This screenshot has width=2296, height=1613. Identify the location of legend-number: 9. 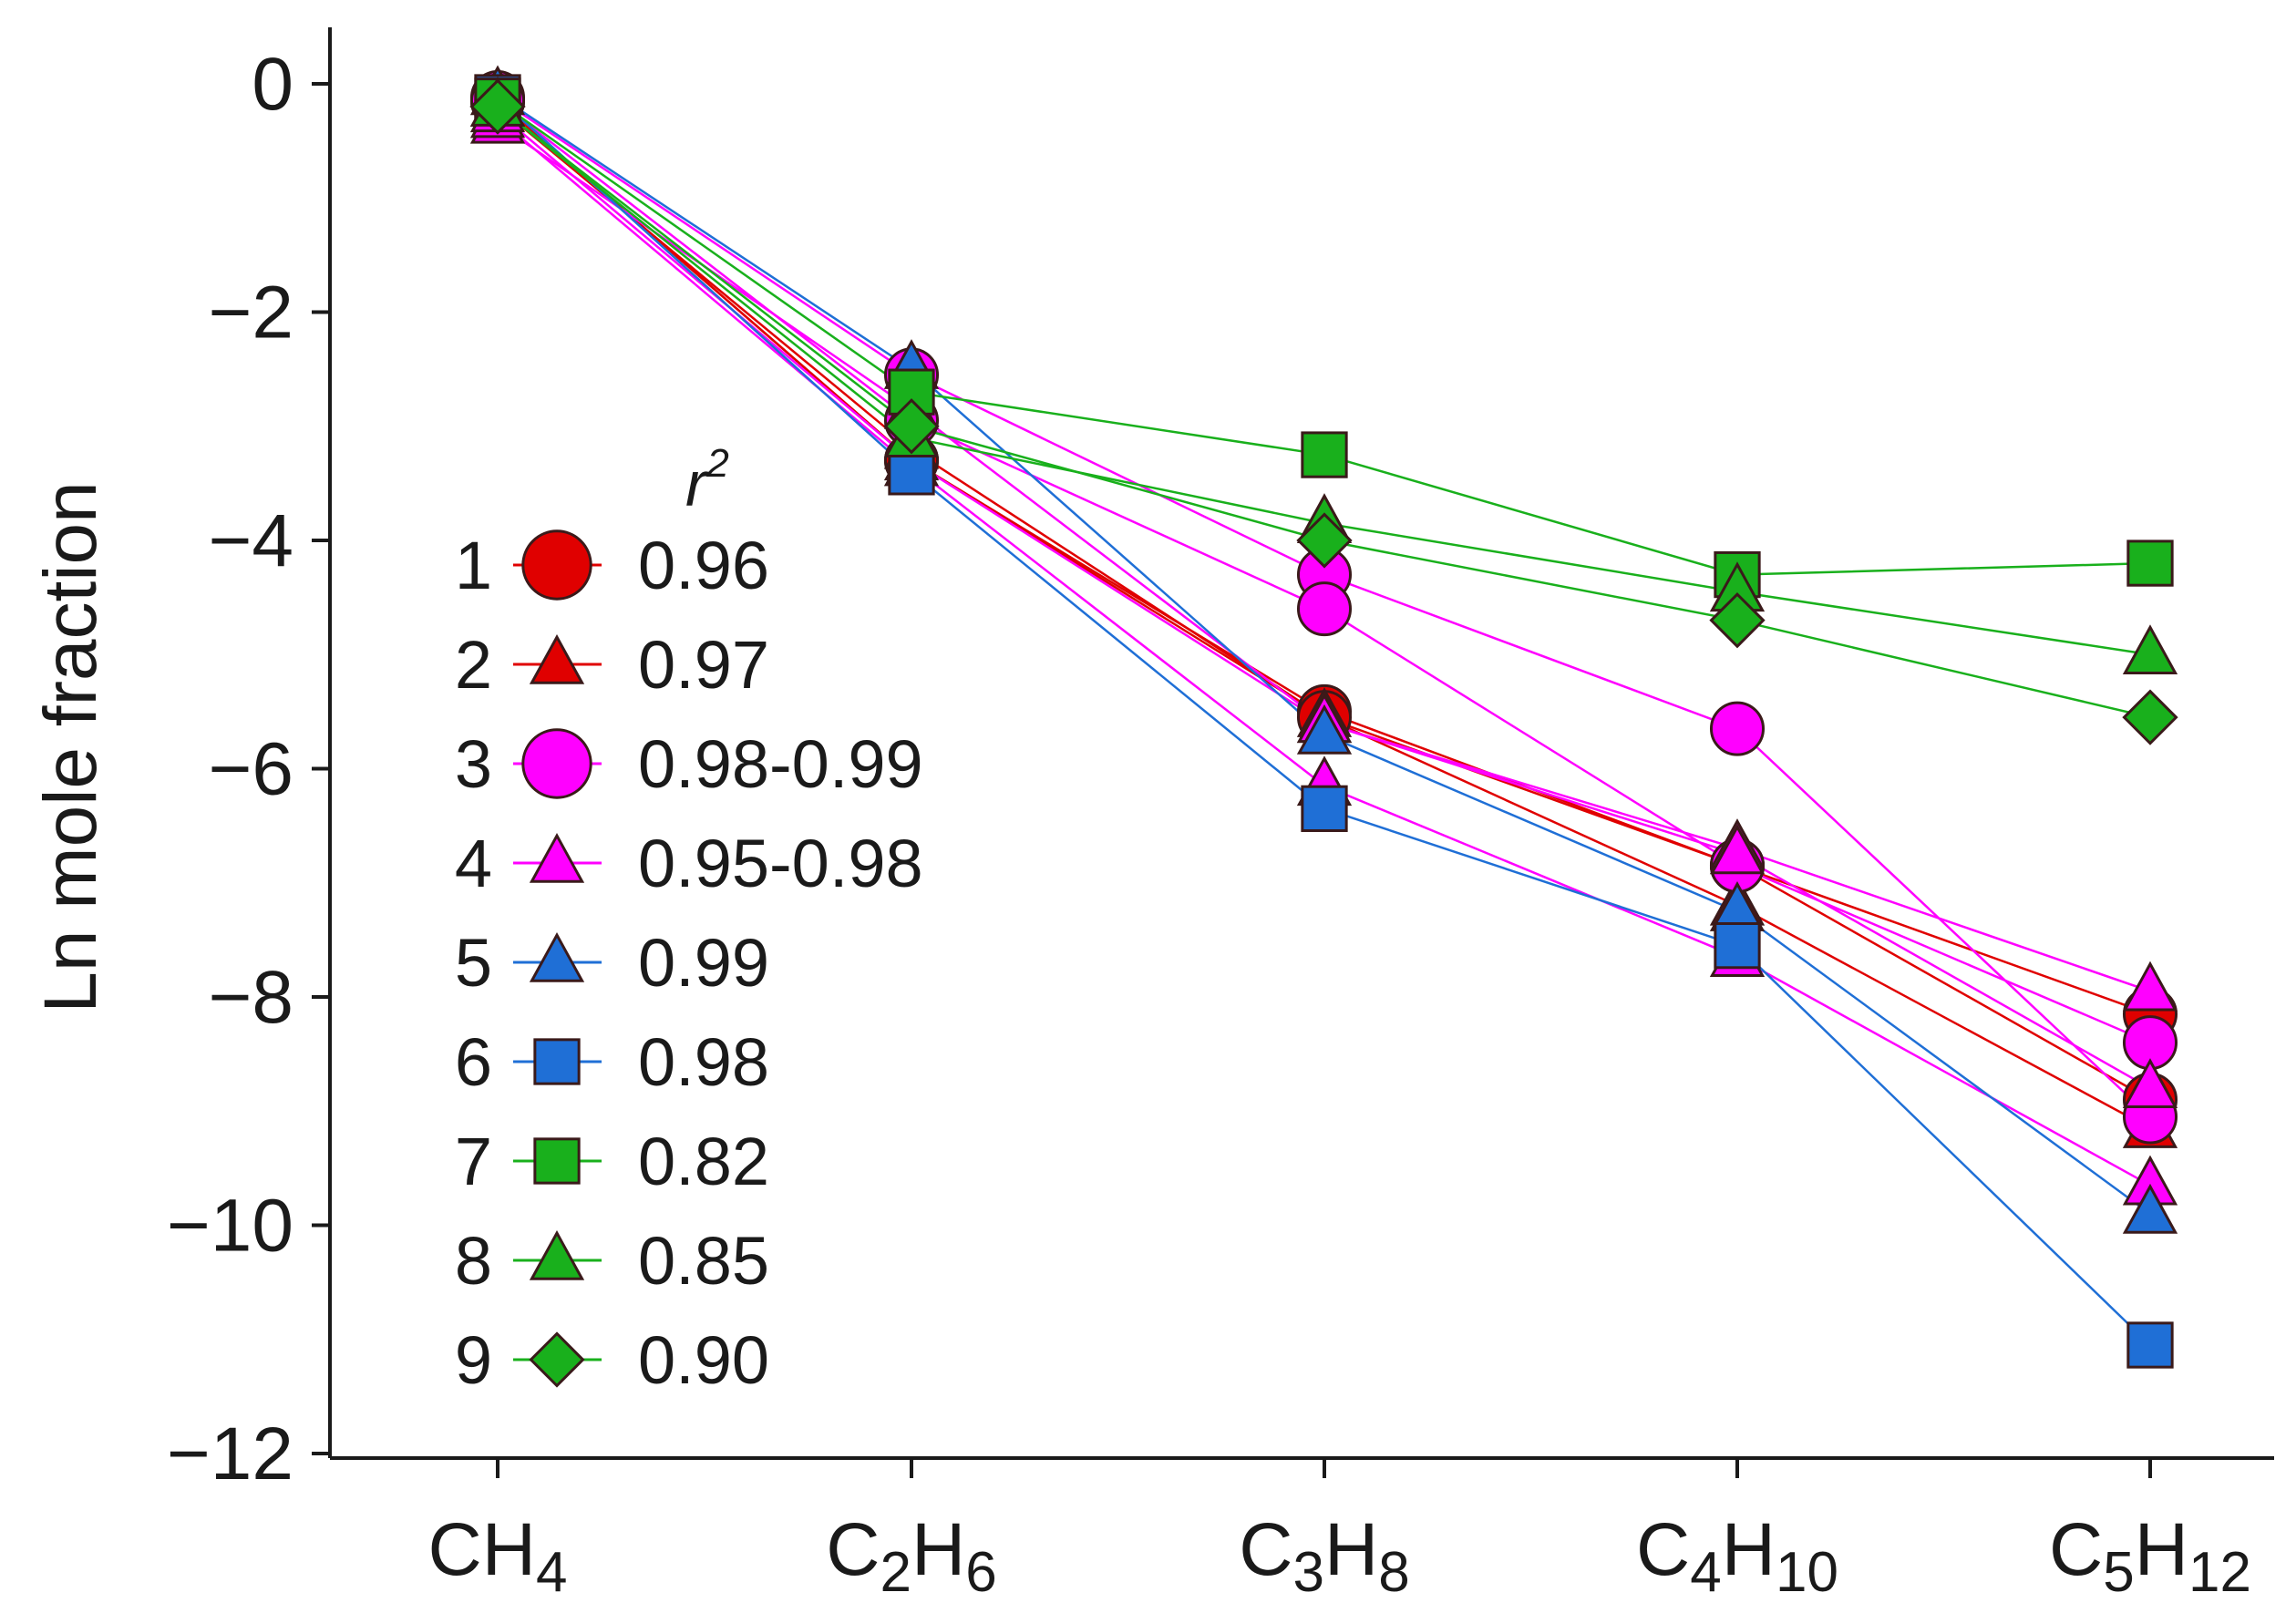
(473, 1360).